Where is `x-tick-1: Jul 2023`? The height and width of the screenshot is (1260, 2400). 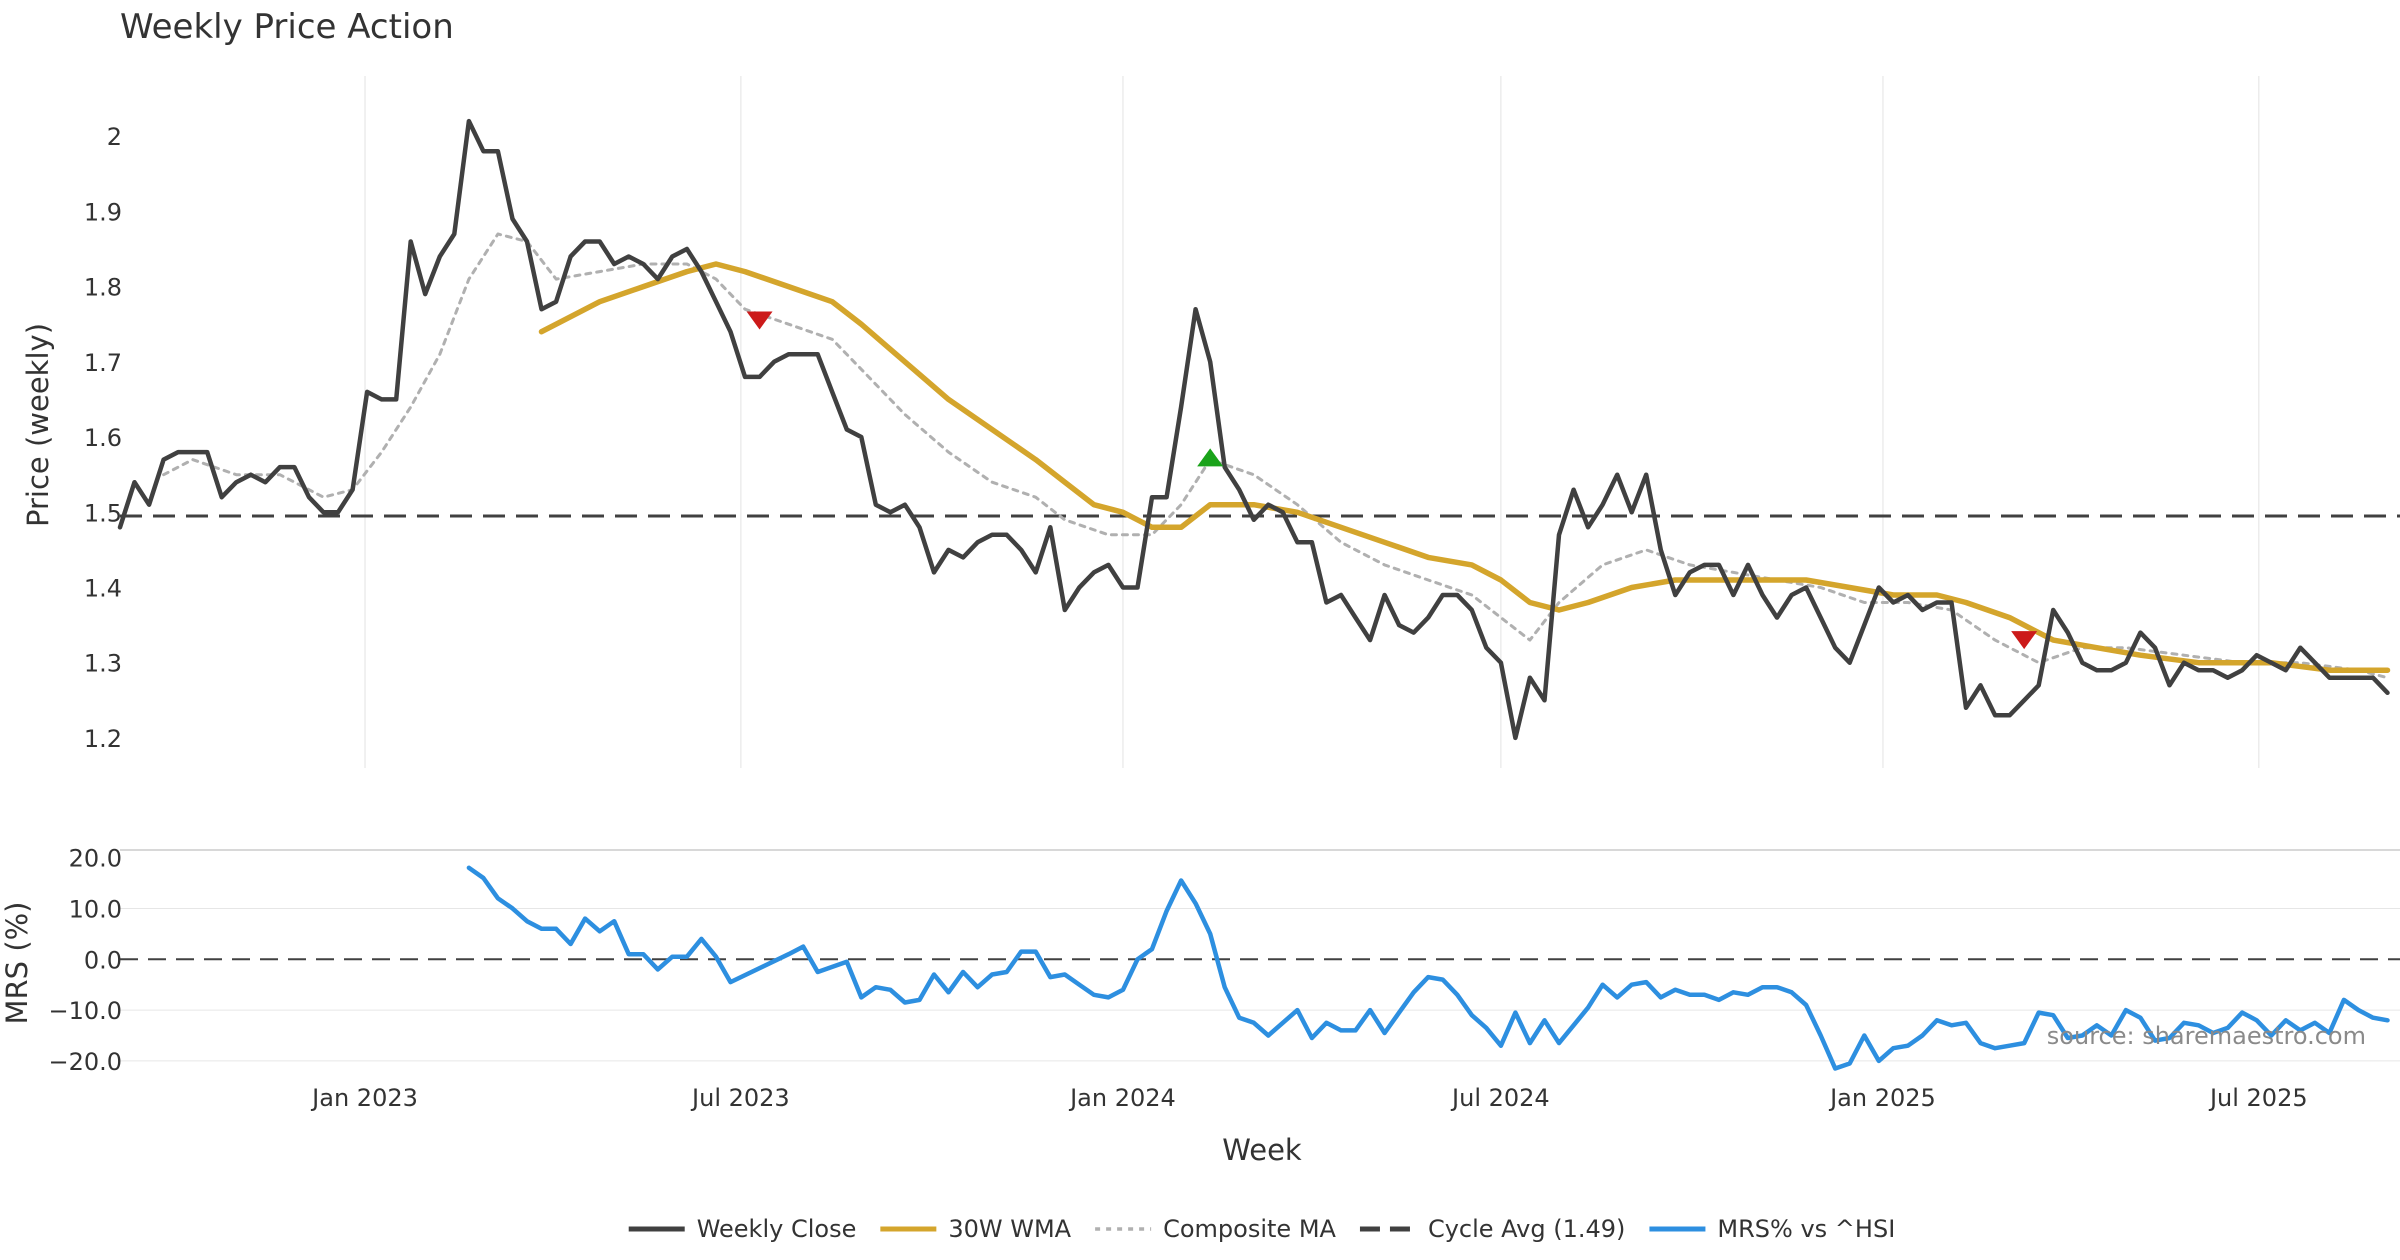 x-tick-1: Jul 2023 is located at coordinates (740, 1098).